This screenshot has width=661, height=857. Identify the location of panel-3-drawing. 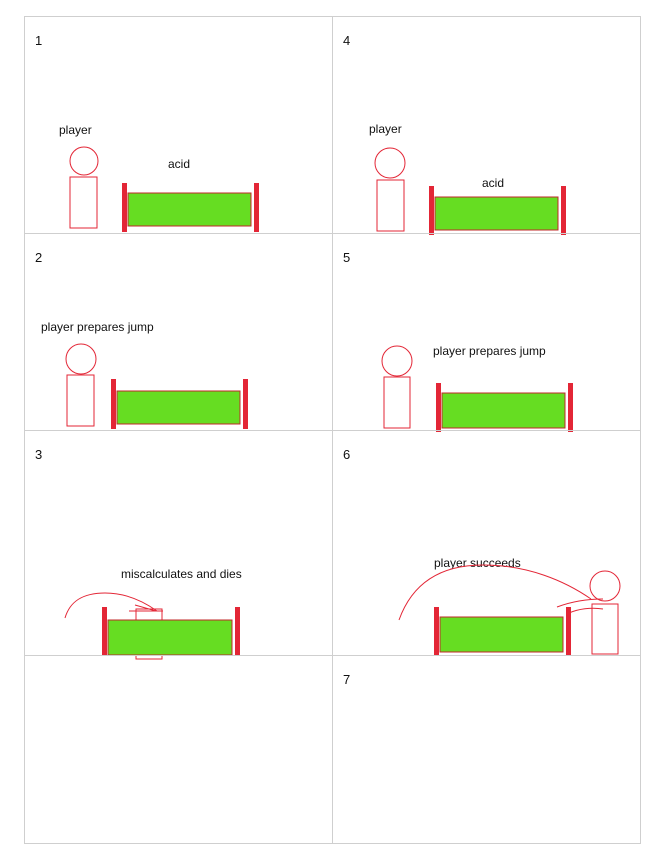
(152, 626).